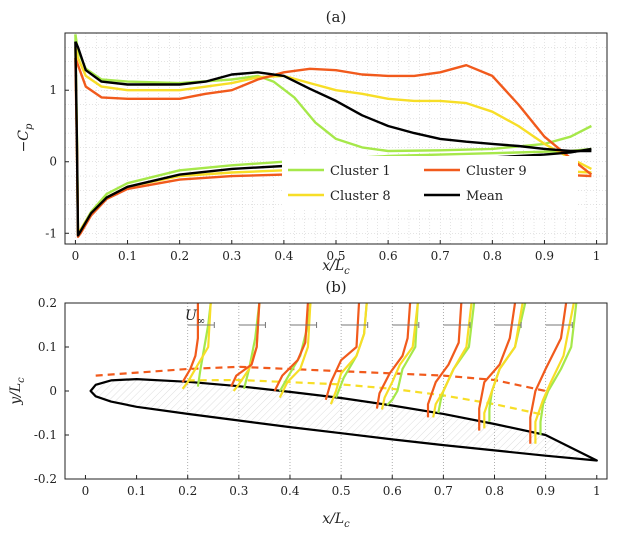 The image size is (623, 540). What do you see at coordinates (25, 137) in the screenshot?
I see `panel-a-ylabel: −Cp` at bounding box center [25, 137].